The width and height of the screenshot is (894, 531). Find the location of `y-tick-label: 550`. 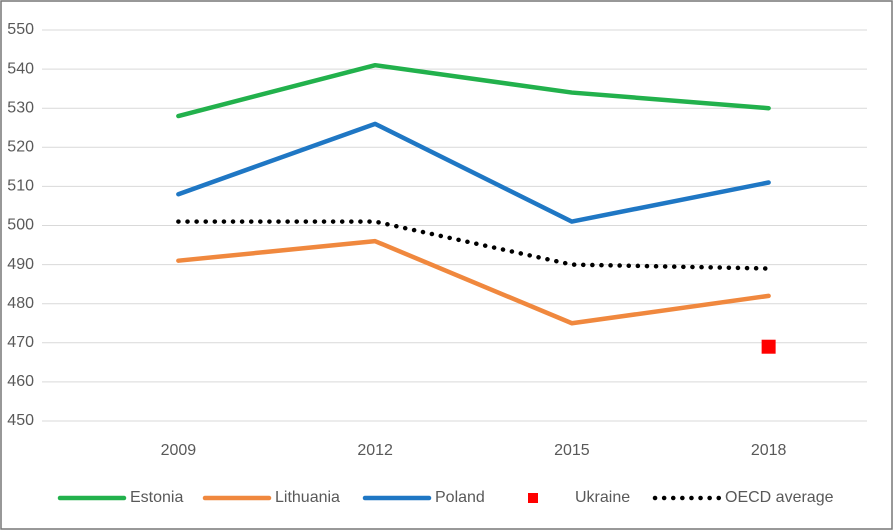

y-tick-label: 550 is located at coordinates (20, 29).